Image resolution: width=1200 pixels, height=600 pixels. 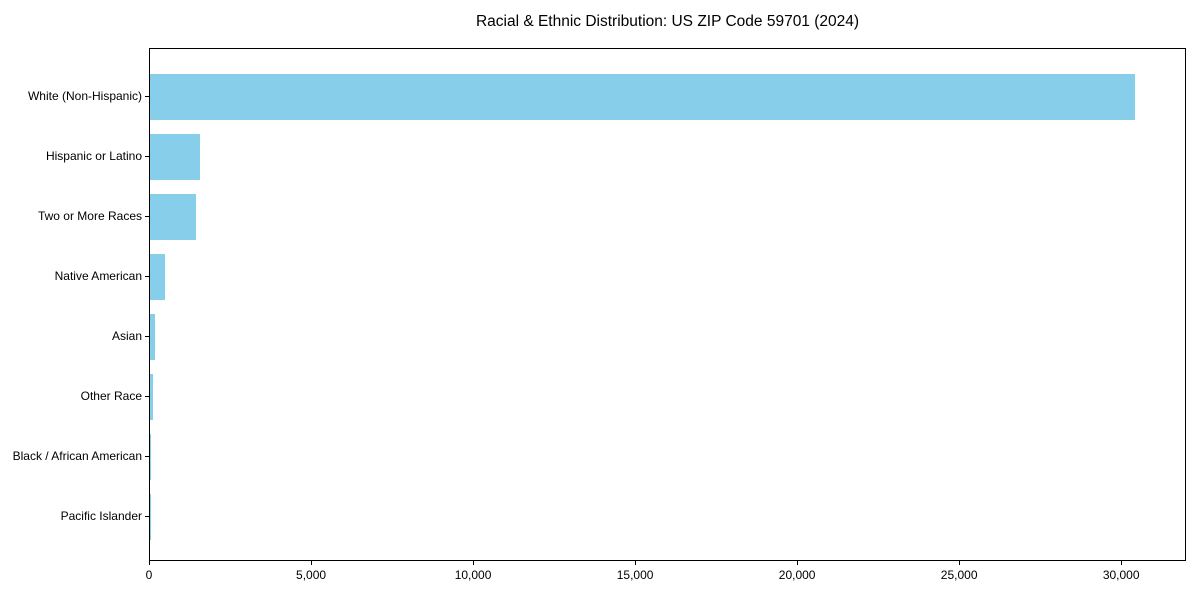 I want to click on x-tick-label: 20,000, so click(x=797, y=575).